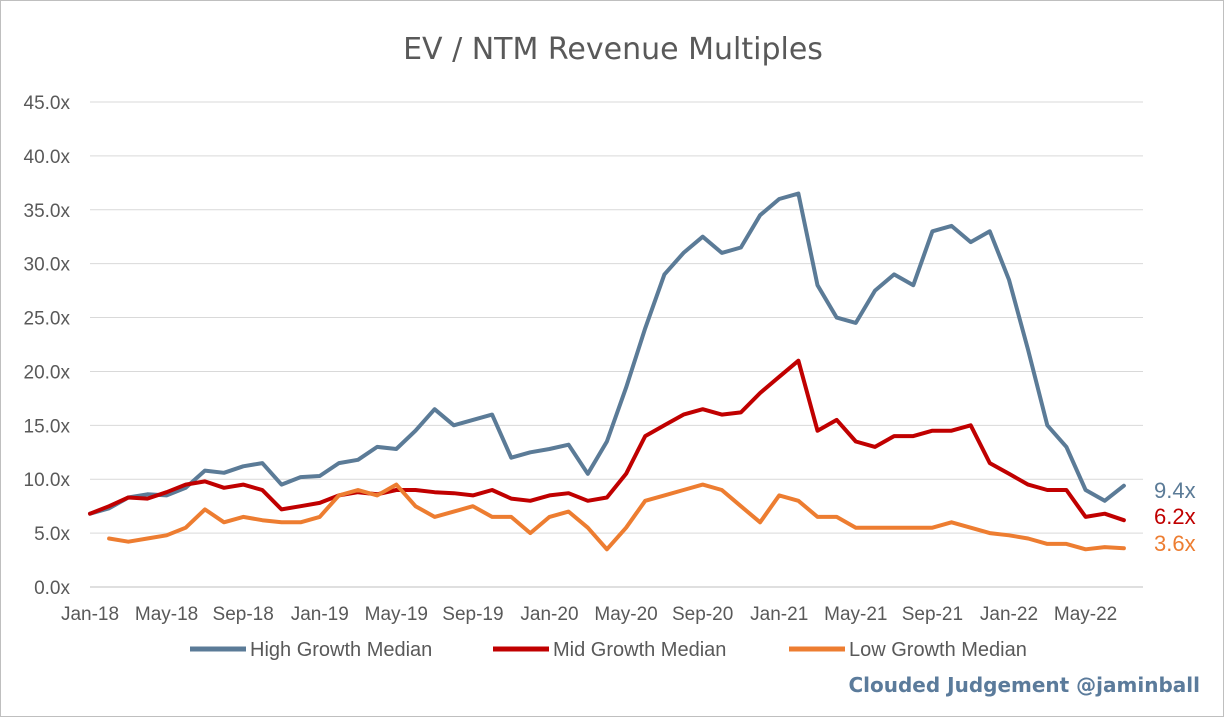  I want to click on x-tick-label: Sep-20, so click(702, 614).